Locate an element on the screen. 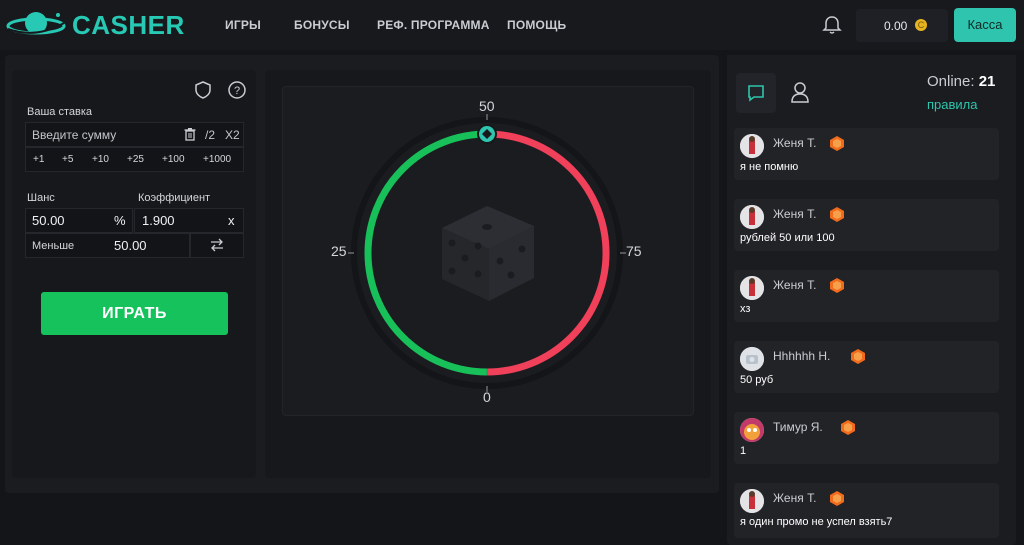 The width and height of the screenshot is (1024, 545). percent-sign: % is located at coordinates (120, 220).